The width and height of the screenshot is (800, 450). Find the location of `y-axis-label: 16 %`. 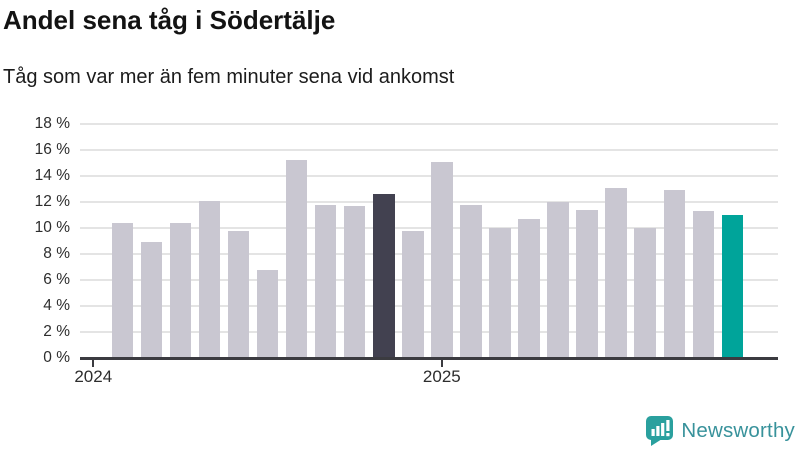

y-axis-label: 16 % is located at coordinates (52, 149).